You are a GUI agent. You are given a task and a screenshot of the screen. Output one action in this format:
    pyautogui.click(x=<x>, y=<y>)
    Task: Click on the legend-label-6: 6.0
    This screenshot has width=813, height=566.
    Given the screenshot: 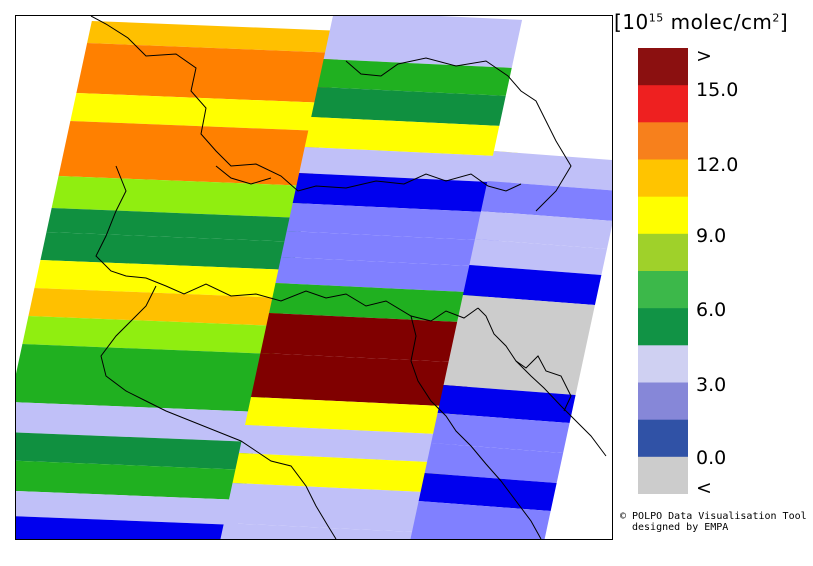 What is the action you would take?
    pyautogui.click(x=711, y=310)
    